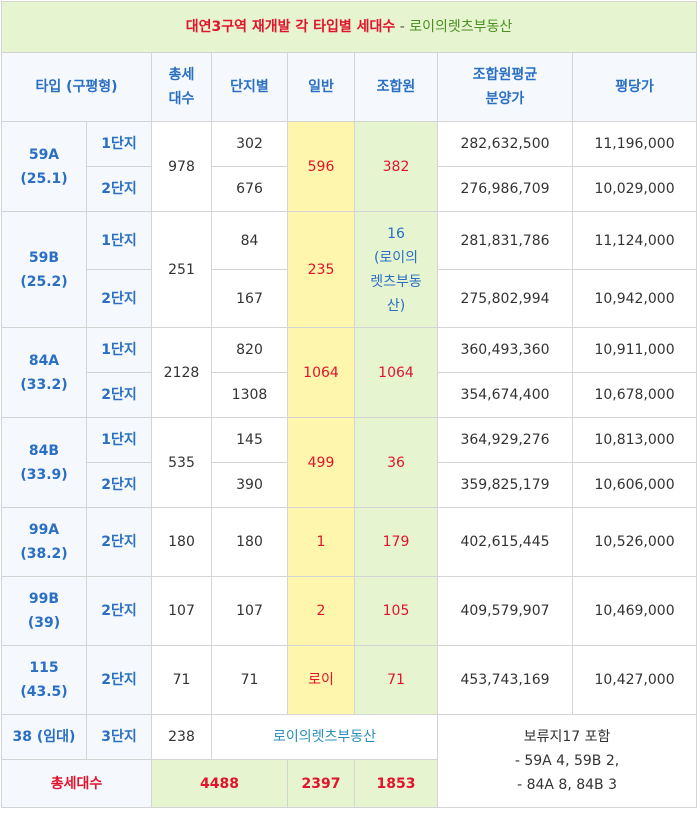  I want to click on price-per-pyeong-cell: 10,942,000, so click(634, 298).